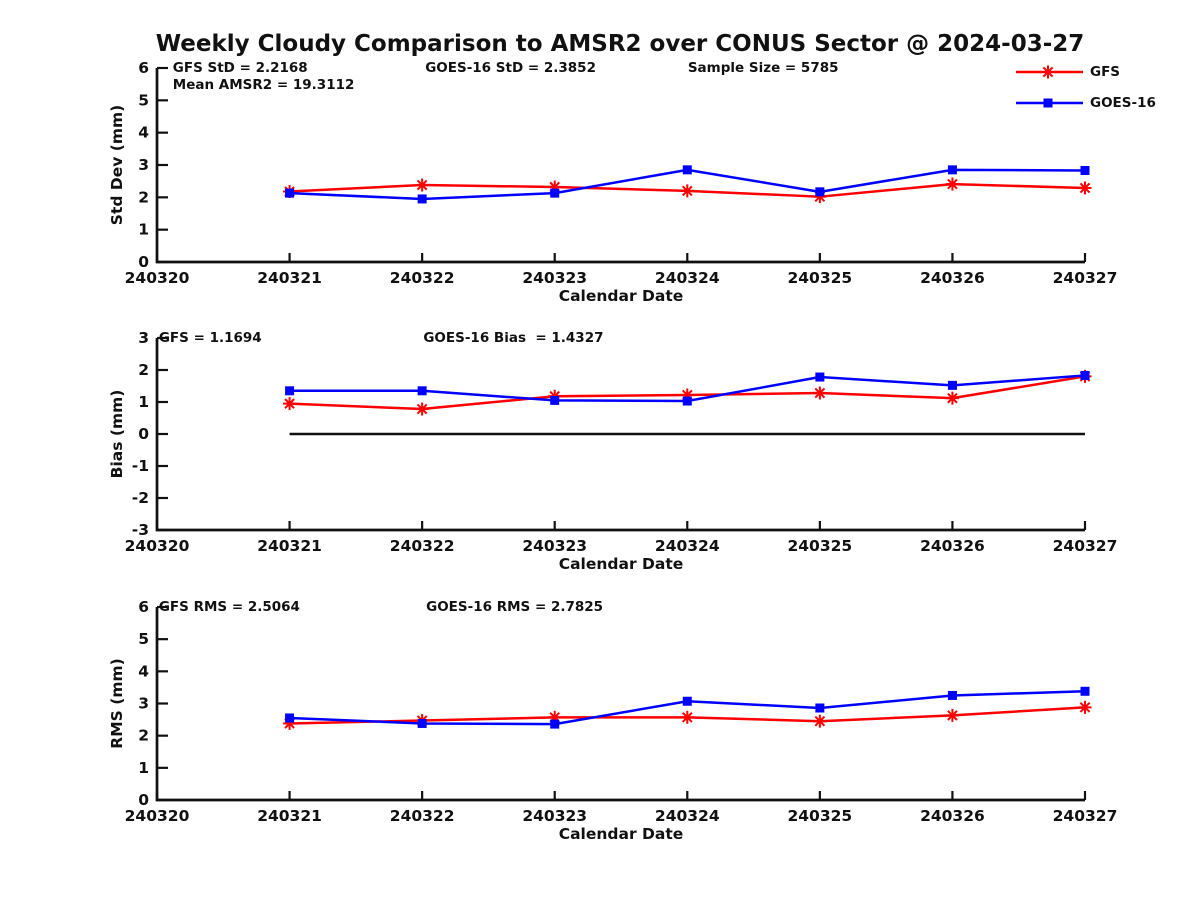 The height and width of the screenshot is (900, 1200). What do you see at coordinates (143, 133) in the screenshot?
I see `y-tick-label: 4` at bounding box center [143, 133].